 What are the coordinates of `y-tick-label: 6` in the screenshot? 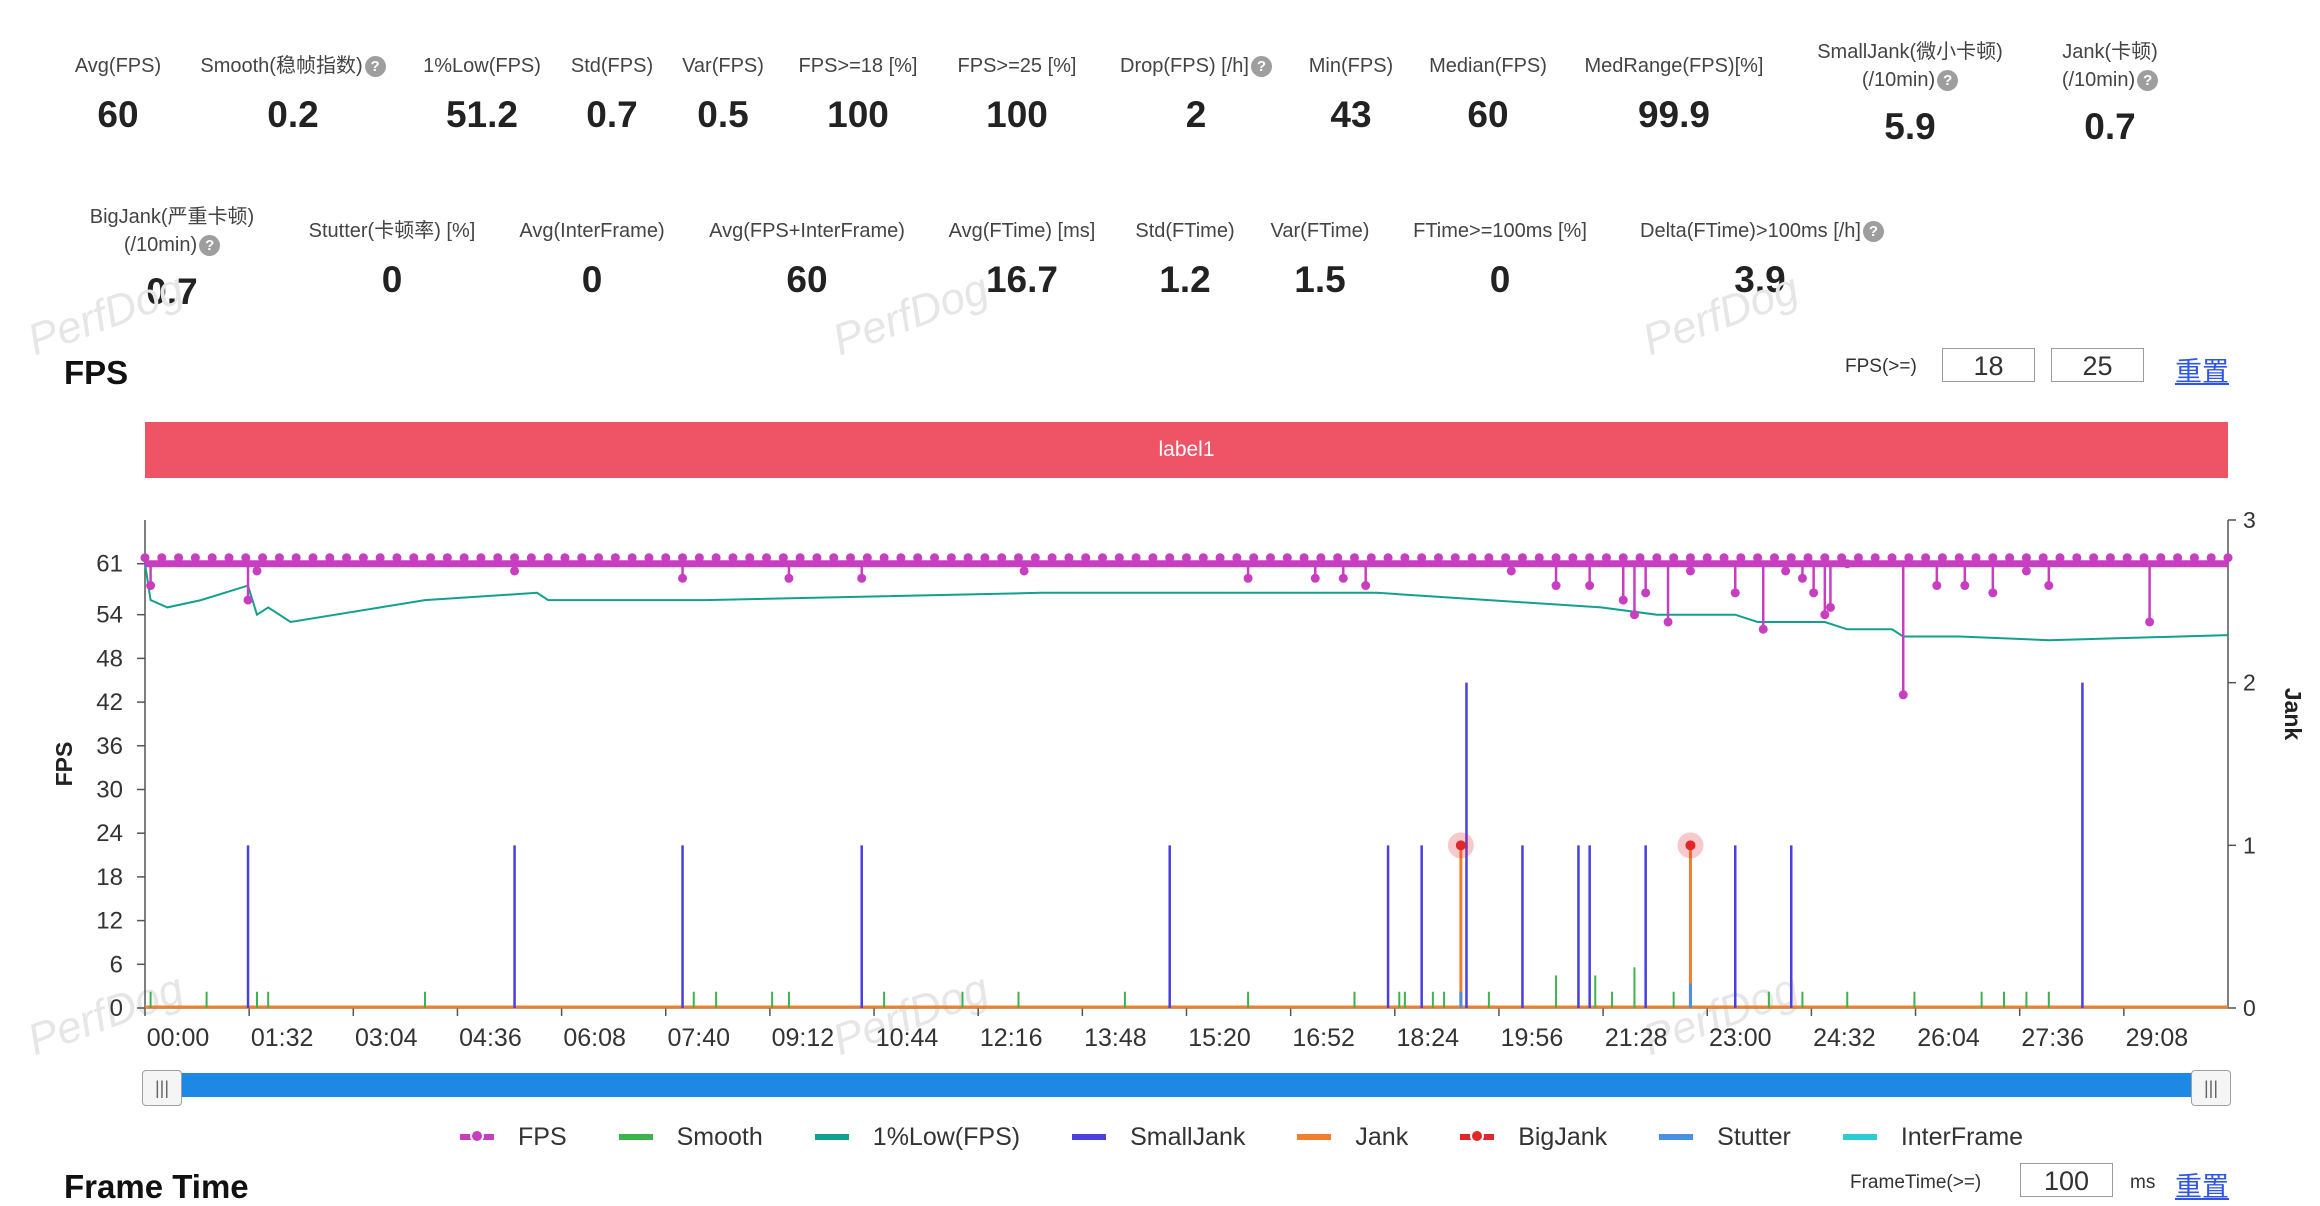 It's located at (116, 964).